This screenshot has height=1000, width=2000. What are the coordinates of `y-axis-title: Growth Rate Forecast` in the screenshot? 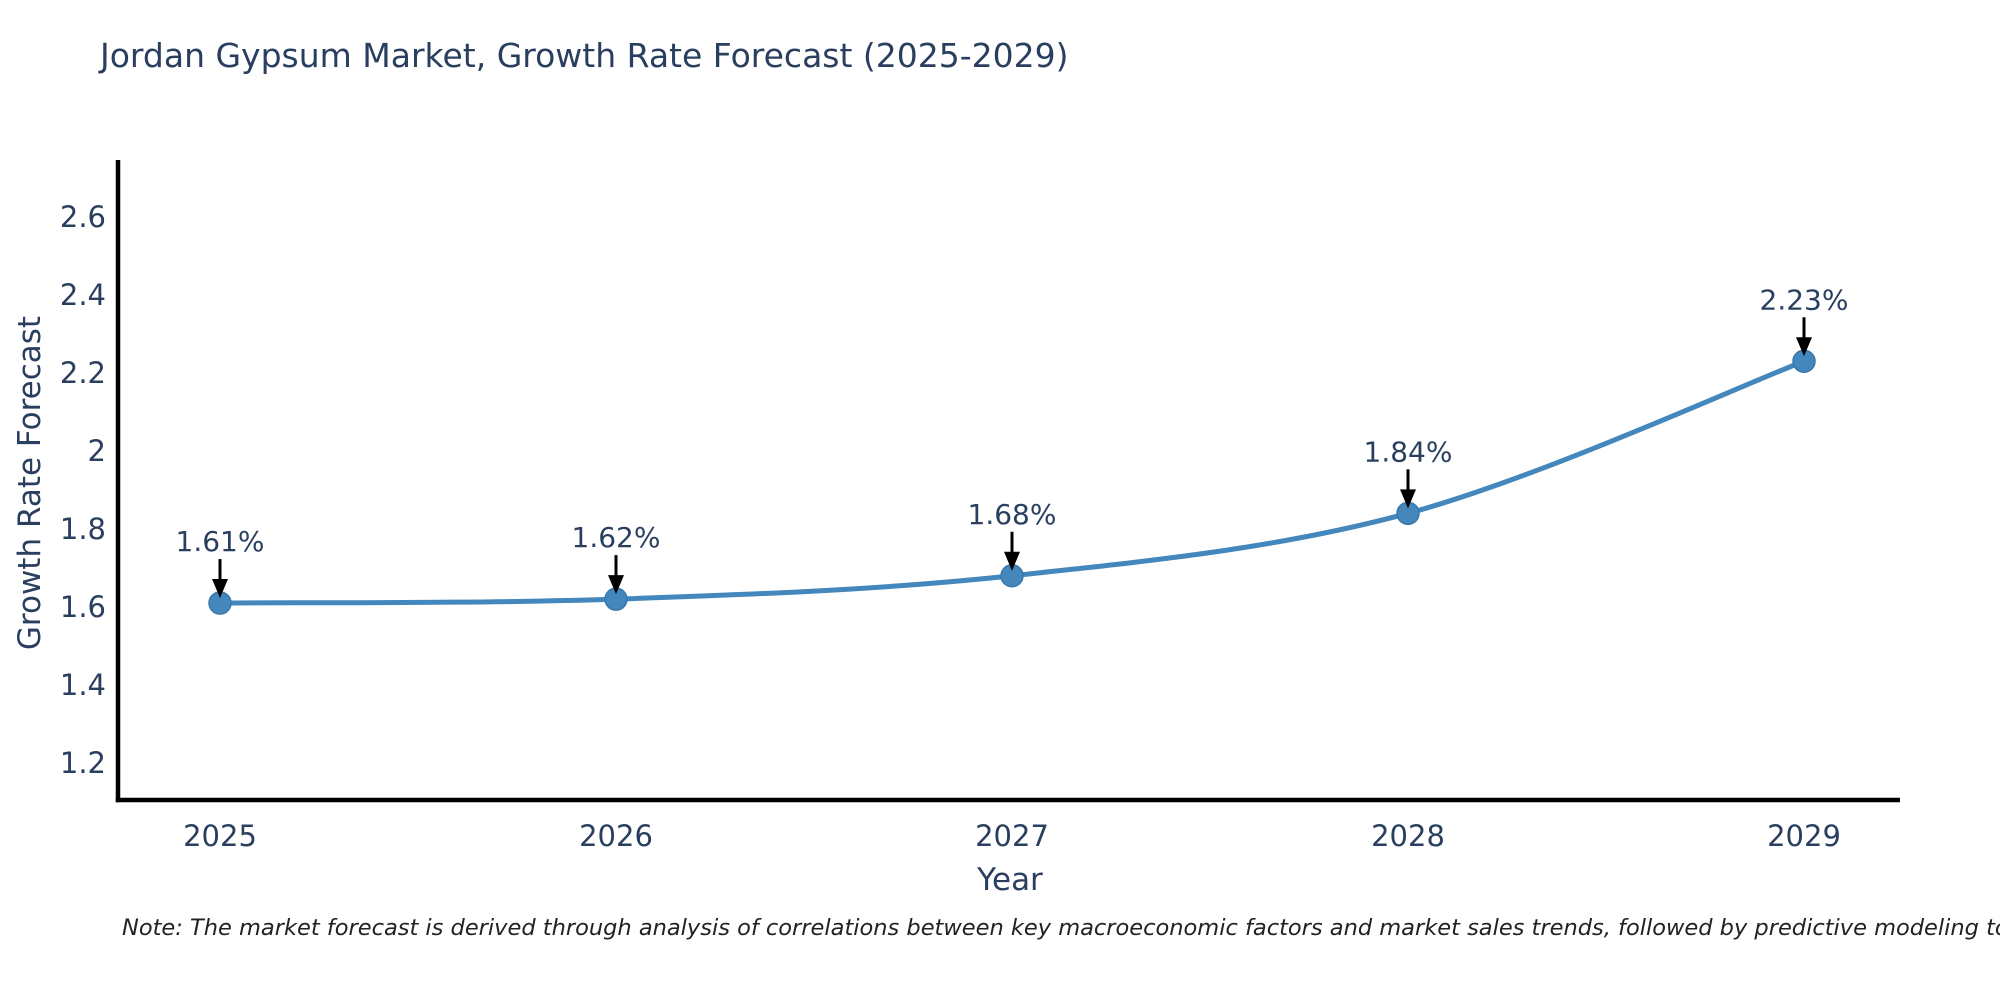 It's located at (30, 483).